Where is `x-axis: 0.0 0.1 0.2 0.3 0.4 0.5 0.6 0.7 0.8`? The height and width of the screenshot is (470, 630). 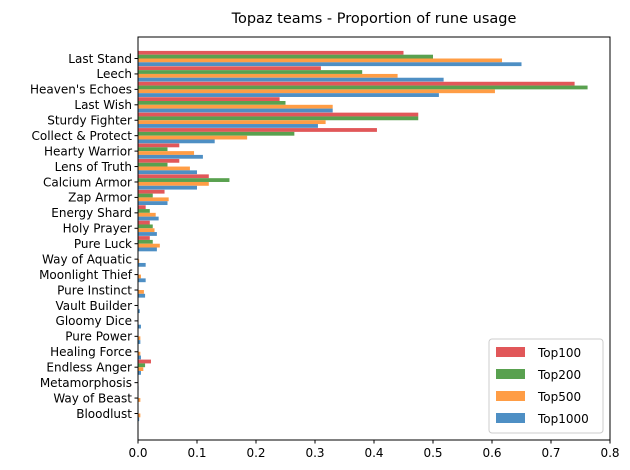 x-axis: 0.0 0.1 0.2 0.3 0.4 0.5 0.6 0.7 0.8 is located at coordinates (374, 450).